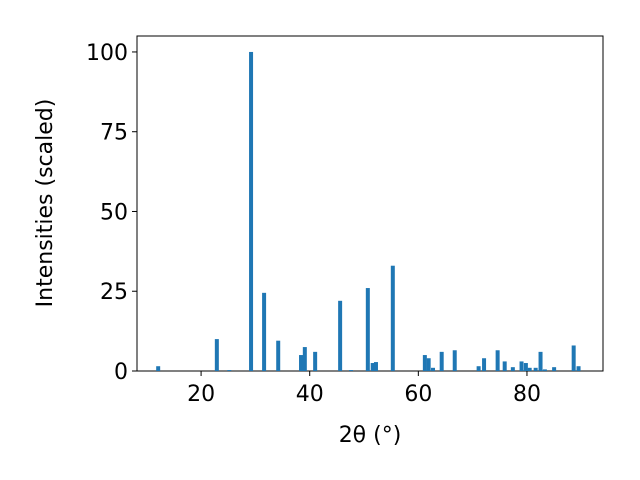  What do you see at coordinates (418, 394) in the screenshot?
I see `x-tick-label: 60` at bounding box center [418, 394].